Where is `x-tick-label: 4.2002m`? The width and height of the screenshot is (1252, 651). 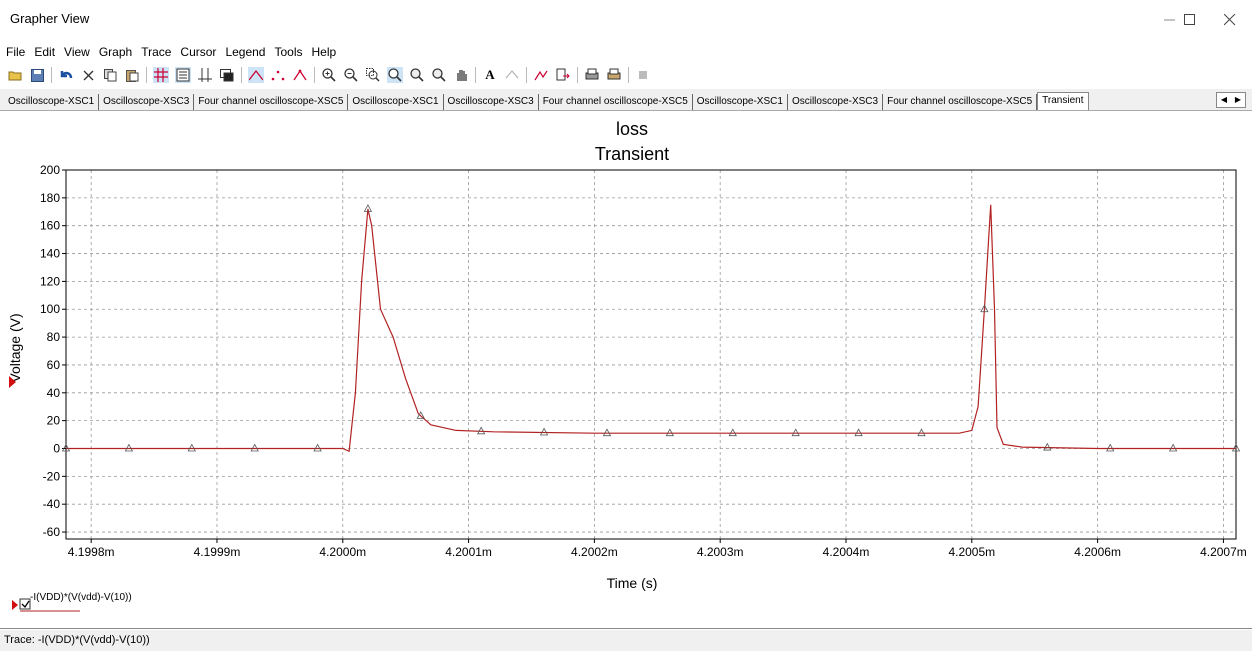 x-tick-label: 4.2002m is located at coordinates (594, 552).